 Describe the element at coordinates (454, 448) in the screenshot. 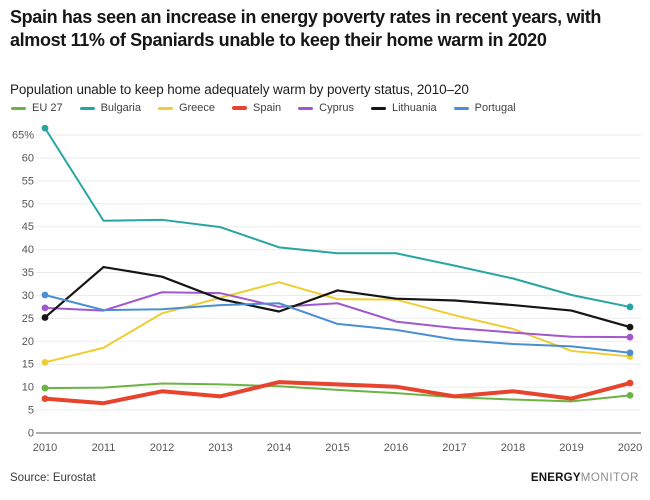

I see `x-tick-label: 2017` at that location.